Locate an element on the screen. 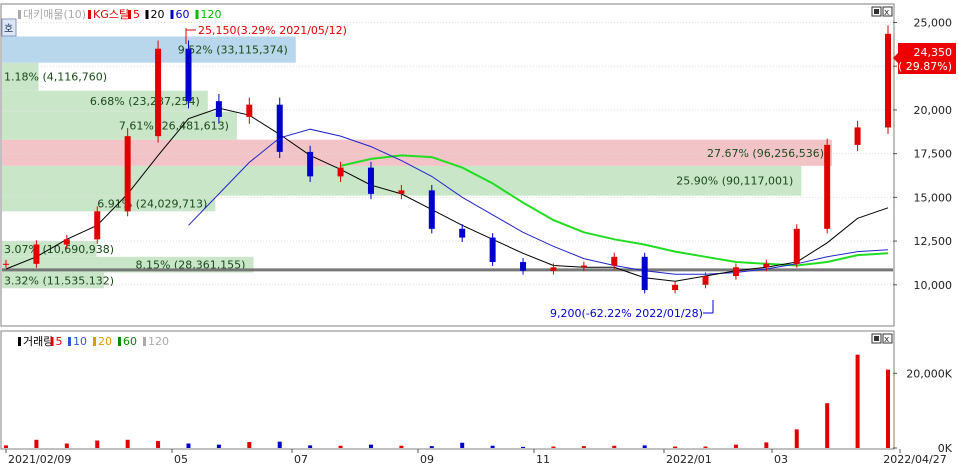 This screenshot has width=958, height=470. legend-label: 대키매물(10) is located at coordinates (54, 14).